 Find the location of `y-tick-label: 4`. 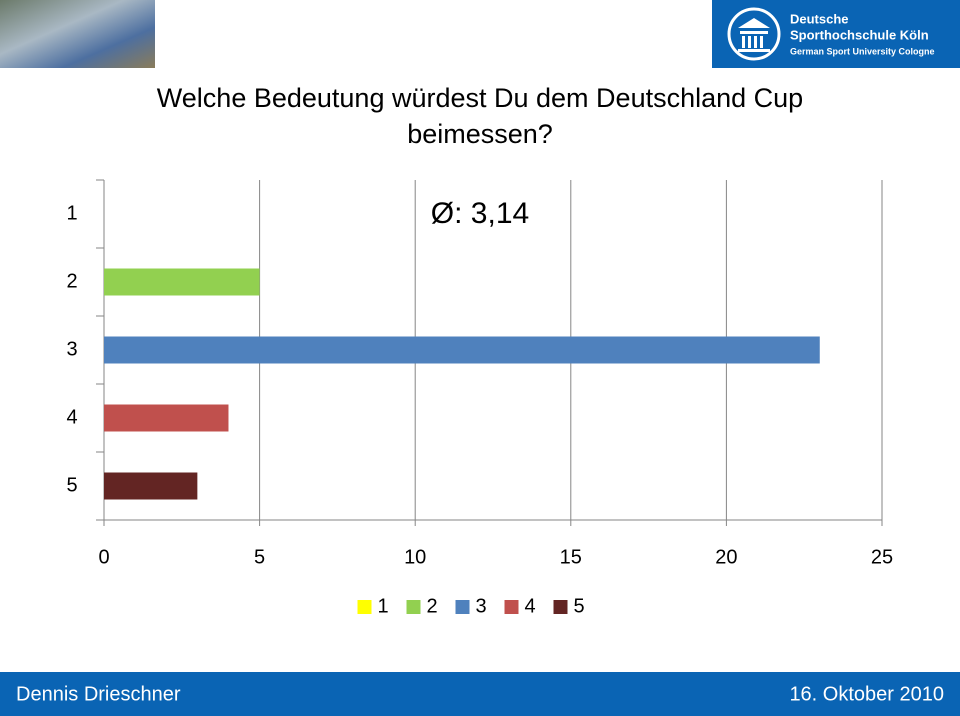

y-tick-label: 4 is located at coordinates (71, 417).